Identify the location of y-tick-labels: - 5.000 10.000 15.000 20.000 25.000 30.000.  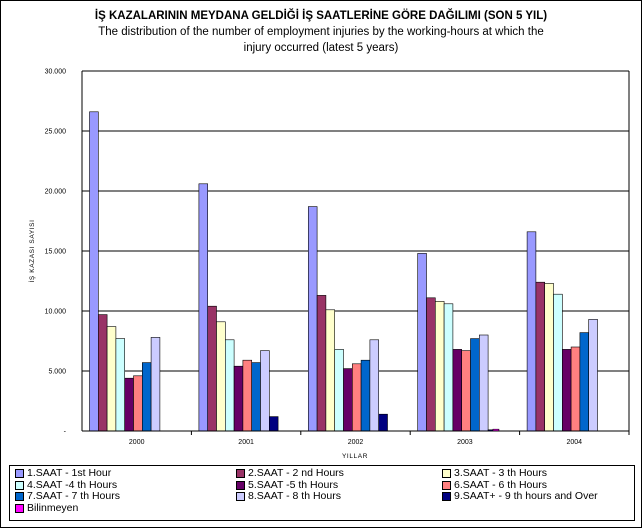
(56, 252).